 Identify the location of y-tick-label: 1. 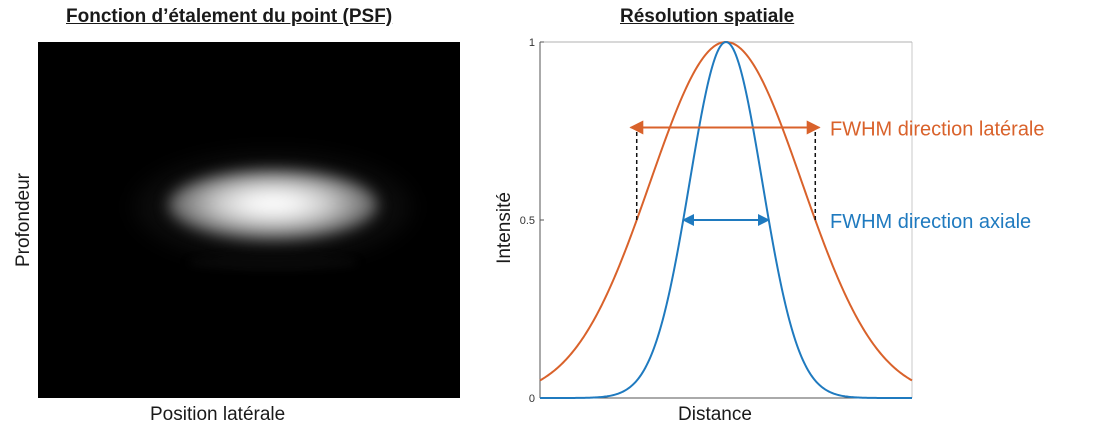
(532, 43).